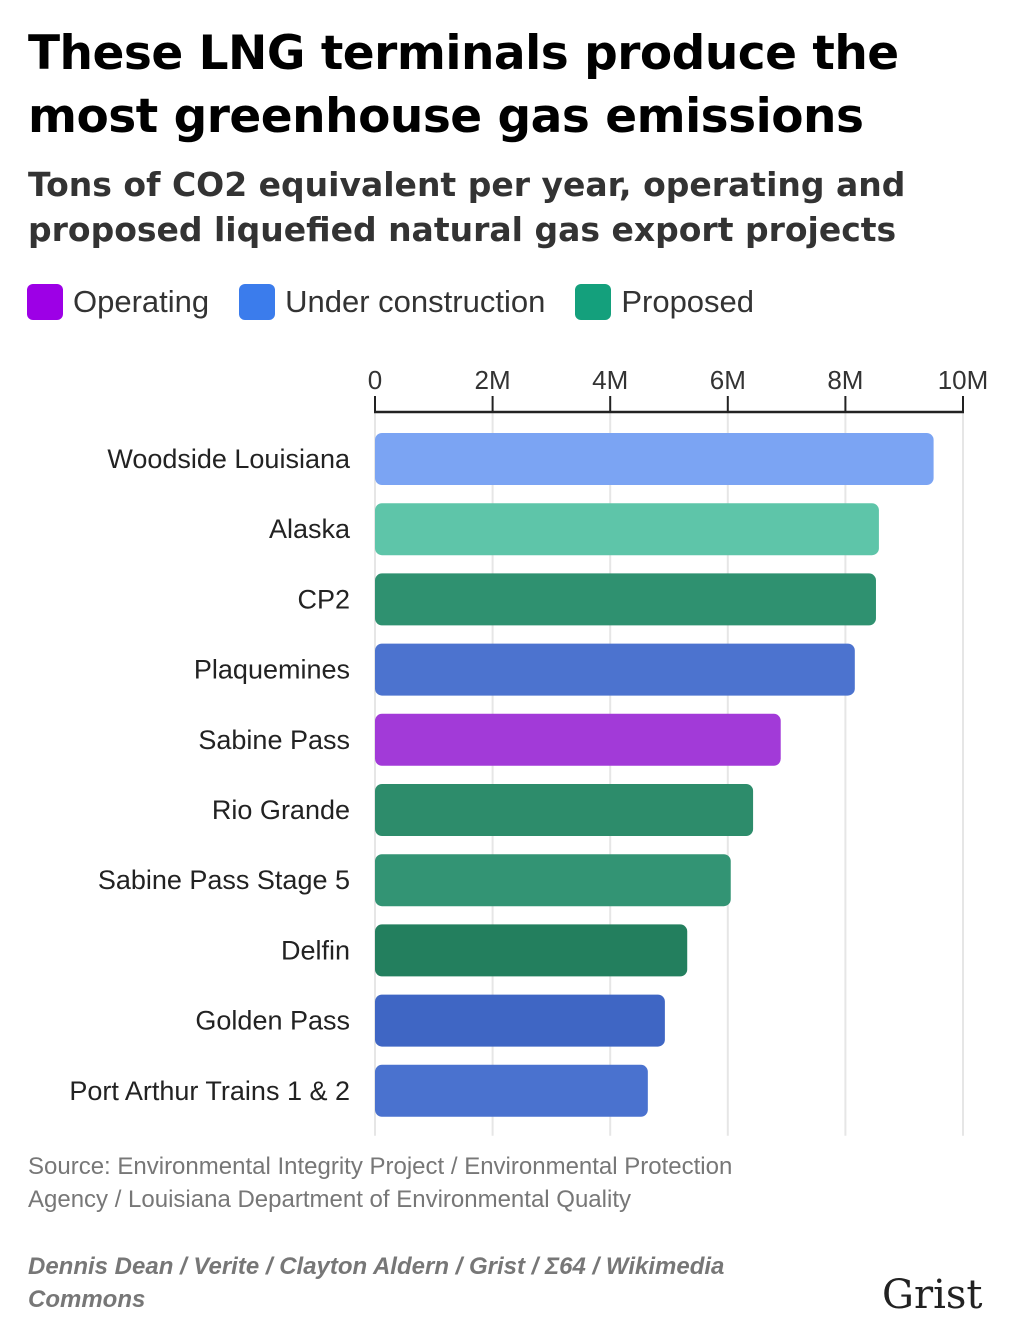  Describe the element at coordinates (845, 380) in the screenshot. I see `x-tick-label: 8M` at that location.